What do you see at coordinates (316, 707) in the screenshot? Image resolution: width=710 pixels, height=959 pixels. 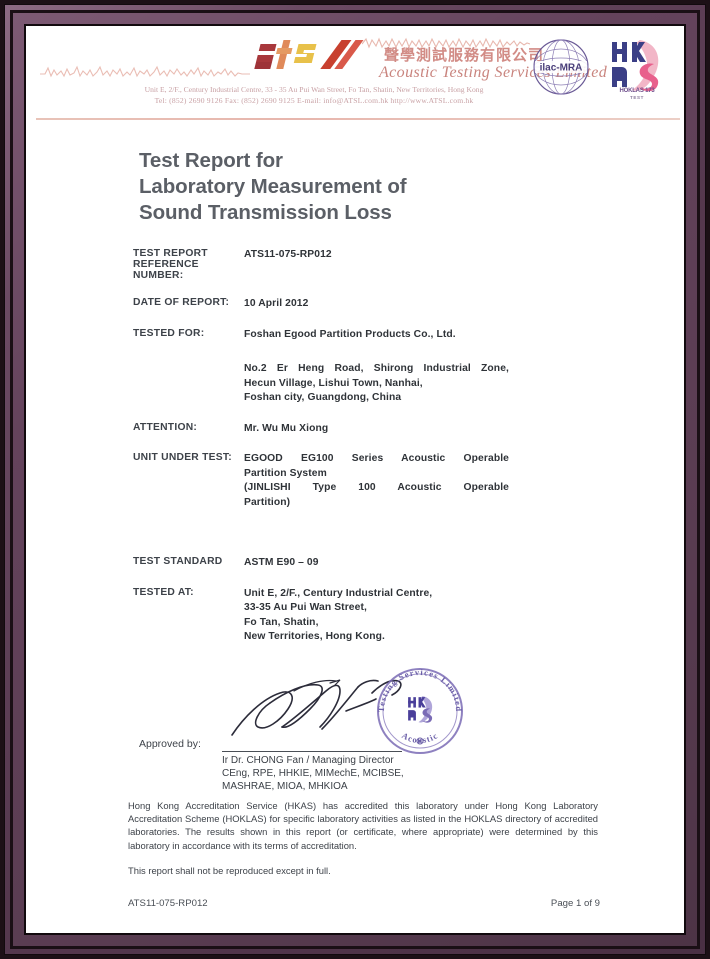 I see `handwritten-signature` at bounding box center [316, 707].